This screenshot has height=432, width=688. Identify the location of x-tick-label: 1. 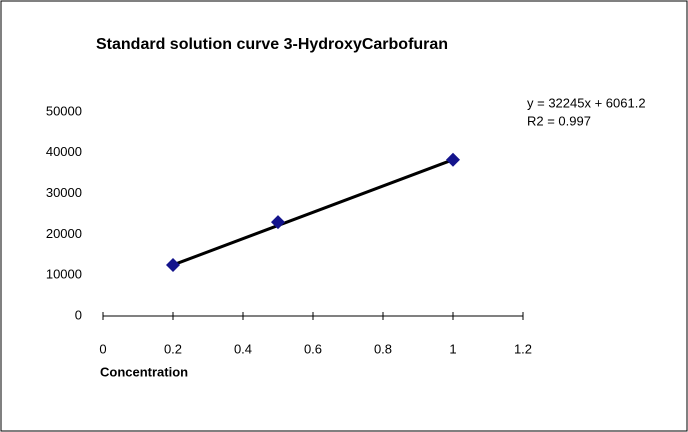
(452, 348).